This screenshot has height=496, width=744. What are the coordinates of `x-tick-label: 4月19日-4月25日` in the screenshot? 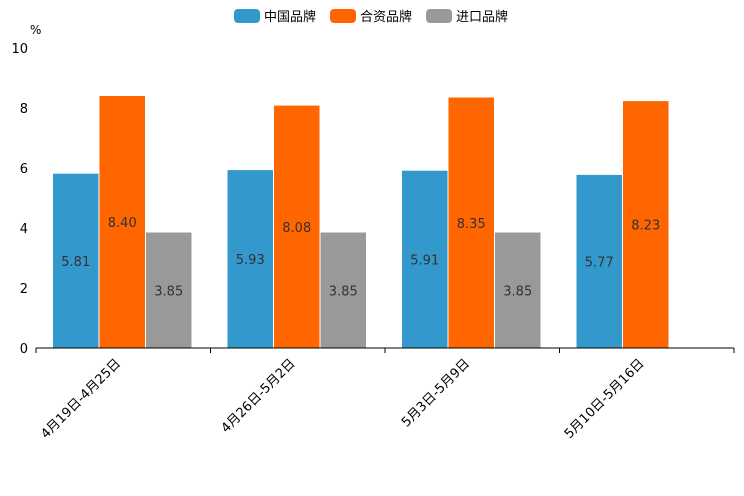 It's located at (81, 399).